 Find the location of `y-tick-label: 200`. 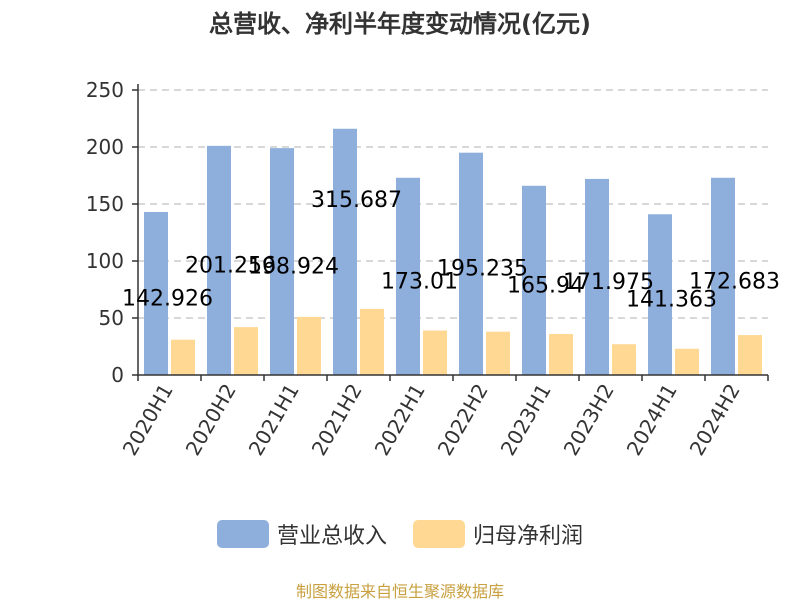

y-tick-label: 200 is located at coordinates (105, 147).